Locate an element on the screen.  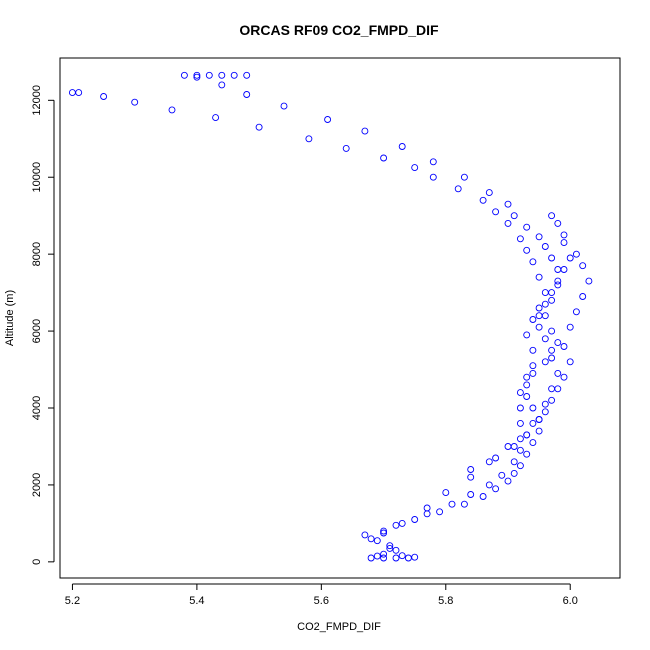
y-tick-label: 12000 is located at coordinates (37, 100).